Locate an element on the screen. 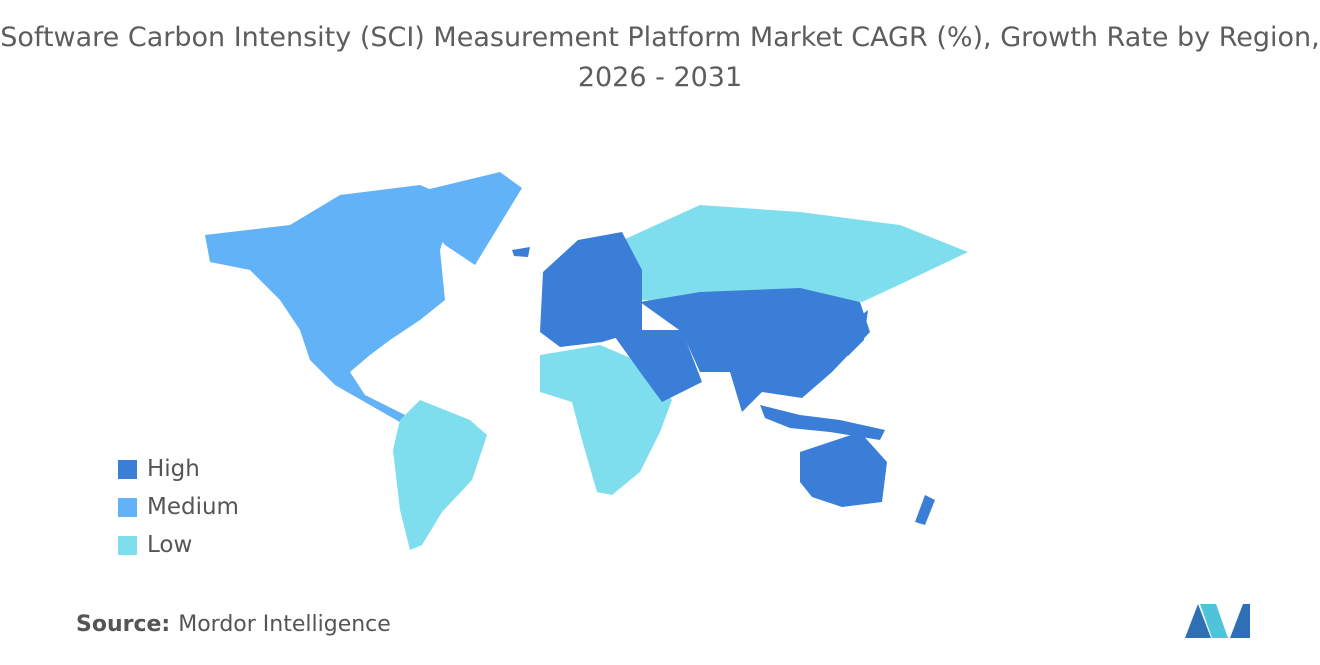 The height and width of the screenshot is (665, 1320). legend-item: High is located at coordinates (178, 469).